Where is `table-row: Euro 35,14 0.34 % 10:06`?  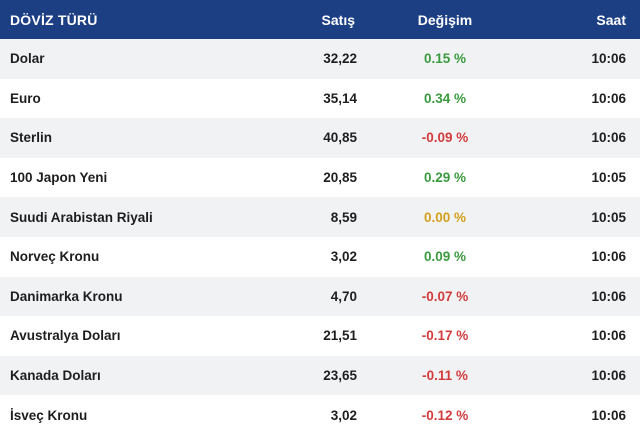 table-row: Euro 35,14 0.34 % 10:06 is located at coordinates (320, 98).